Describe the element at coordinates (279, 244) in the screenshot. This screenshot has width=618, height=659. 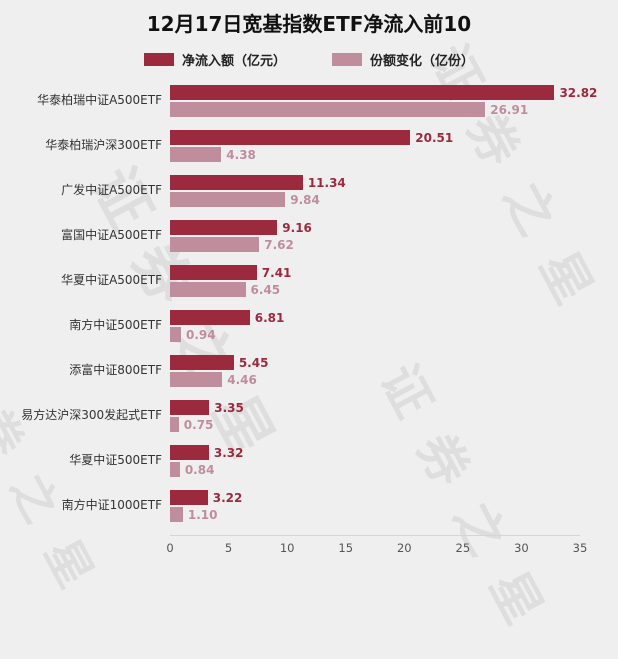
I see `share-change-value: 7.62` at that location.